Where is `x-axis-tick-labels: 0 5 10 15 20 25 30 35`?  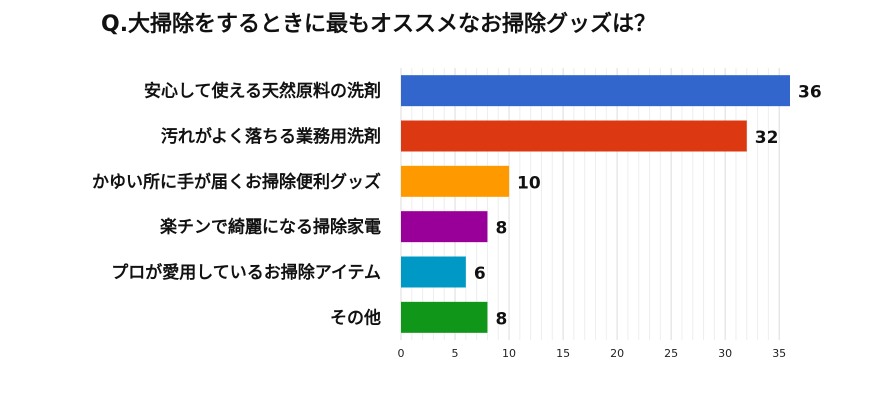
x-axis-tick-labels: 0 5 10 15 20 25 30 35 is located at coordinates (592, 353).